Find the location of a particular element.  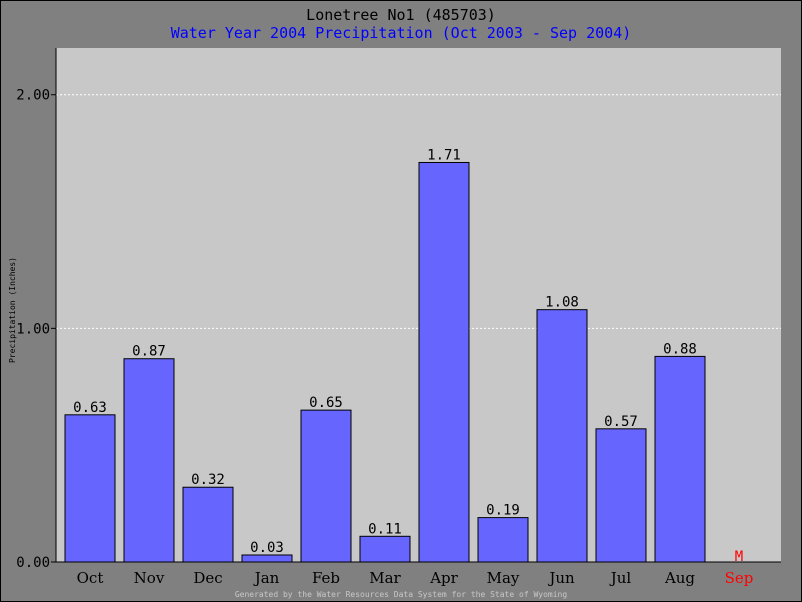

x-tick-label: Mar is located at coordinates (385, 578).